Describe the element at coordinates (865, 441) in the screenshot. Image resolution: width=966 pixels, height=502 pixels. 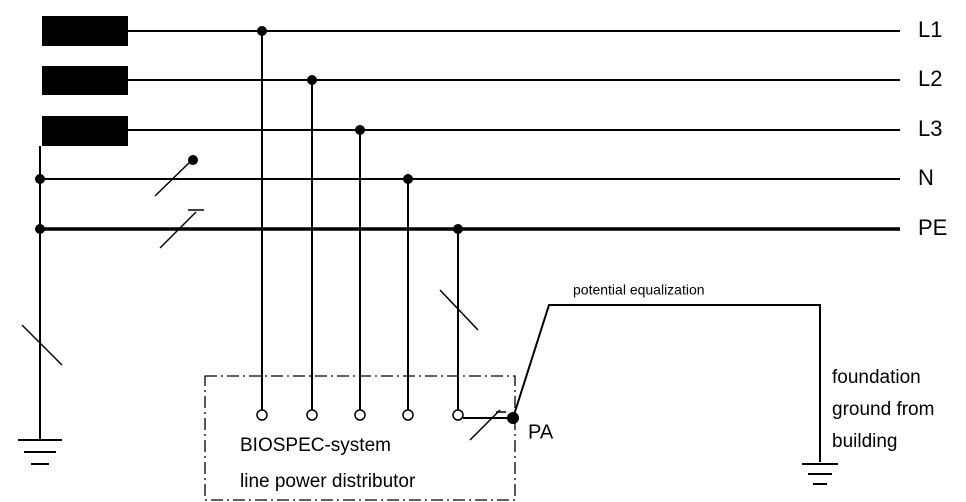
I see `text-line: building` at that location.